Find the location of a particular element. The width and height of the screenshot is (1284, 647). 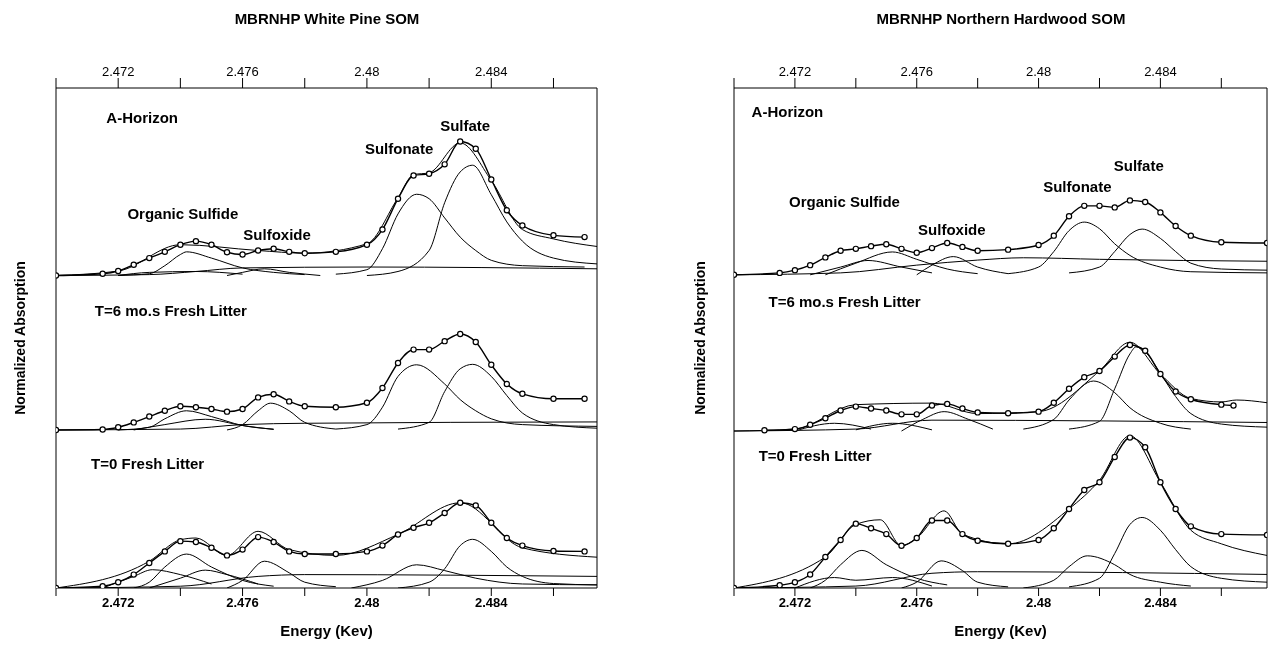

chart-title: MBRNHP Northern Hardwood SOM is located at coordinates (1001, 18).